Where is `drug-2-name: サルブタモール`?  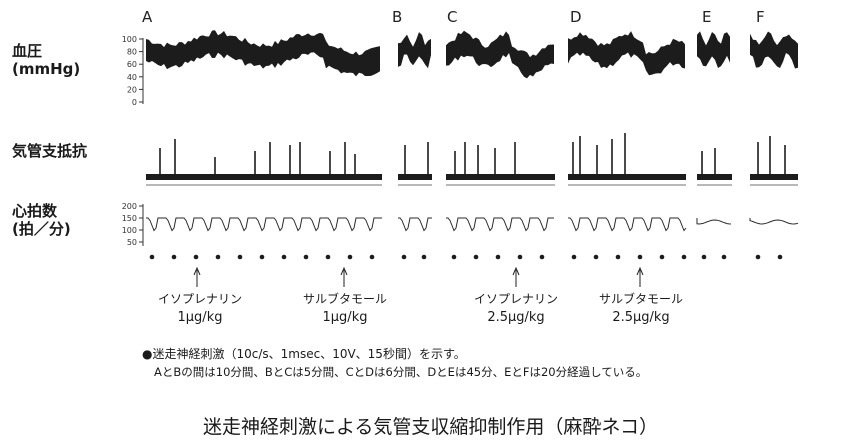
drug-2-name: サルブタモール is located at coordinates (344, 299).